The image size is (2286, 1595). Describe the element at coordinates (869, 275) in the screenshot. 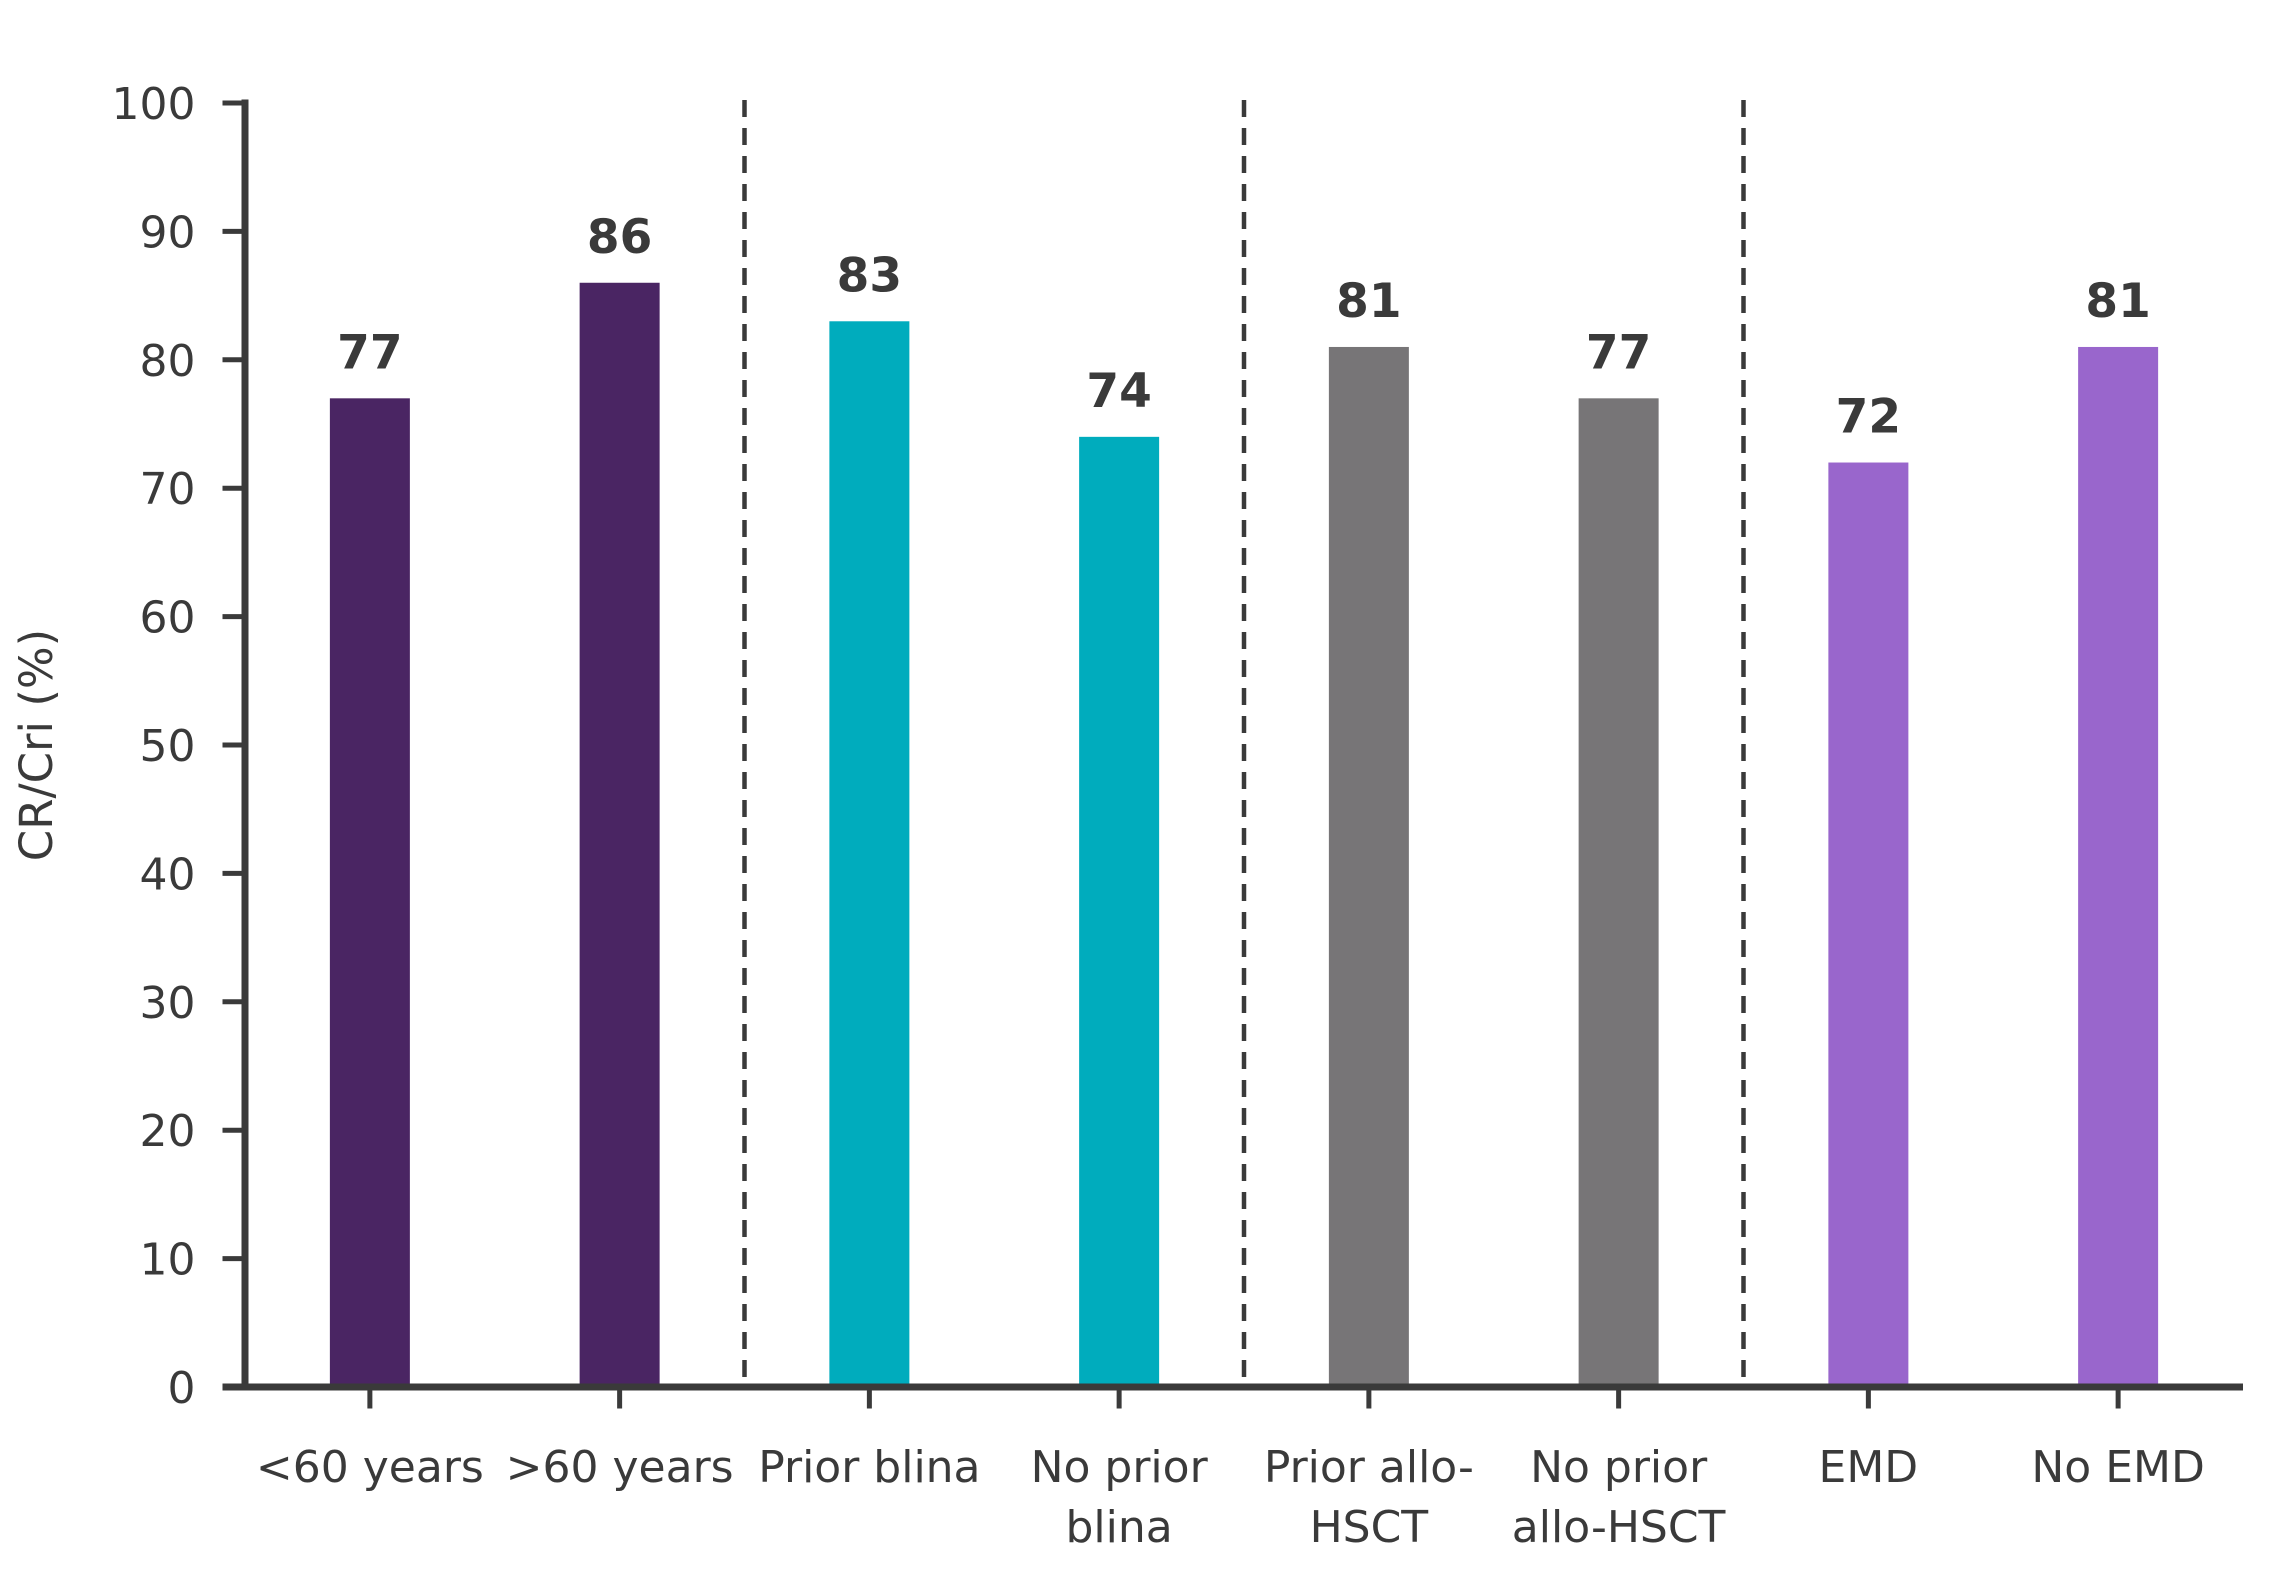

I see `value-label-prior-blina: 83` at that location.